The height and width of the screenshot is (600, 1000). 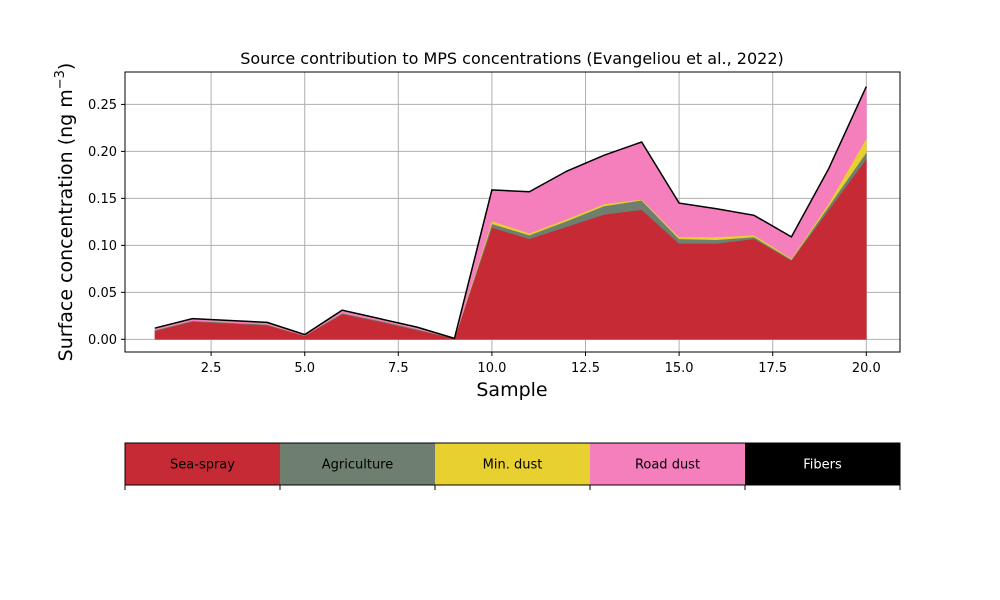 I want to click on x-tick-label: 7.5, so click(x=398, y=368).